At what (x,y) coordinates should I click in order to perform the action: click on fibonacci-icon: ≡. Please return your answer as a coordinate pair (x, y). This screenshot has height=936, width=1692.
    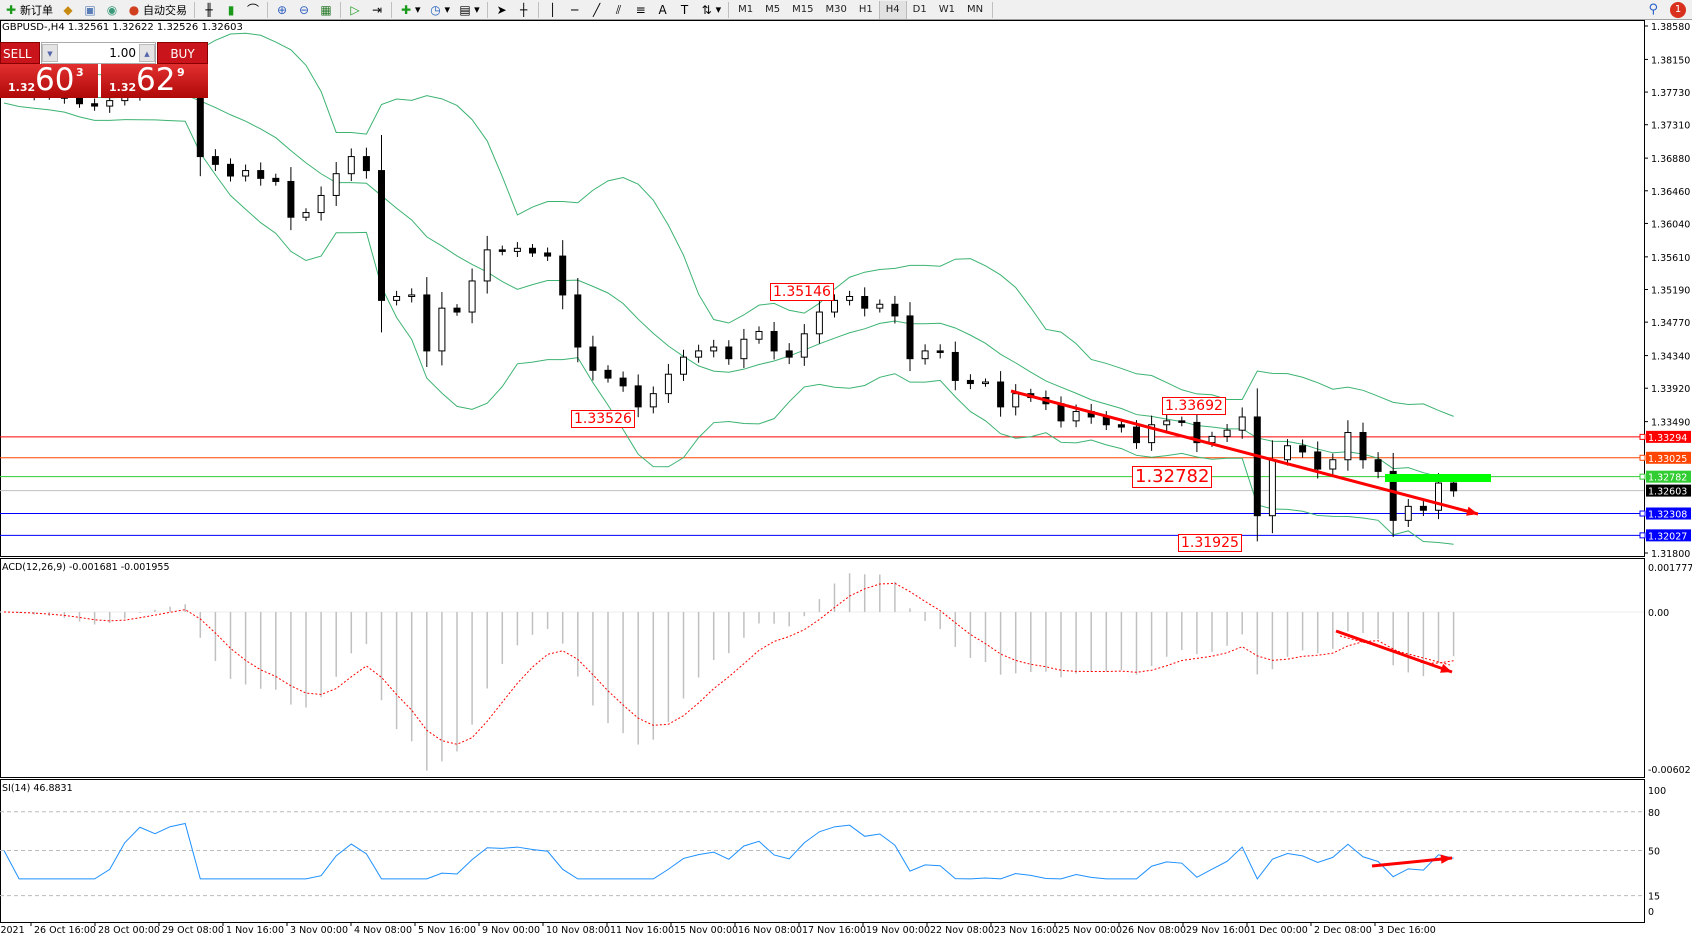
    Looking at the image, I should click on (640, 9).